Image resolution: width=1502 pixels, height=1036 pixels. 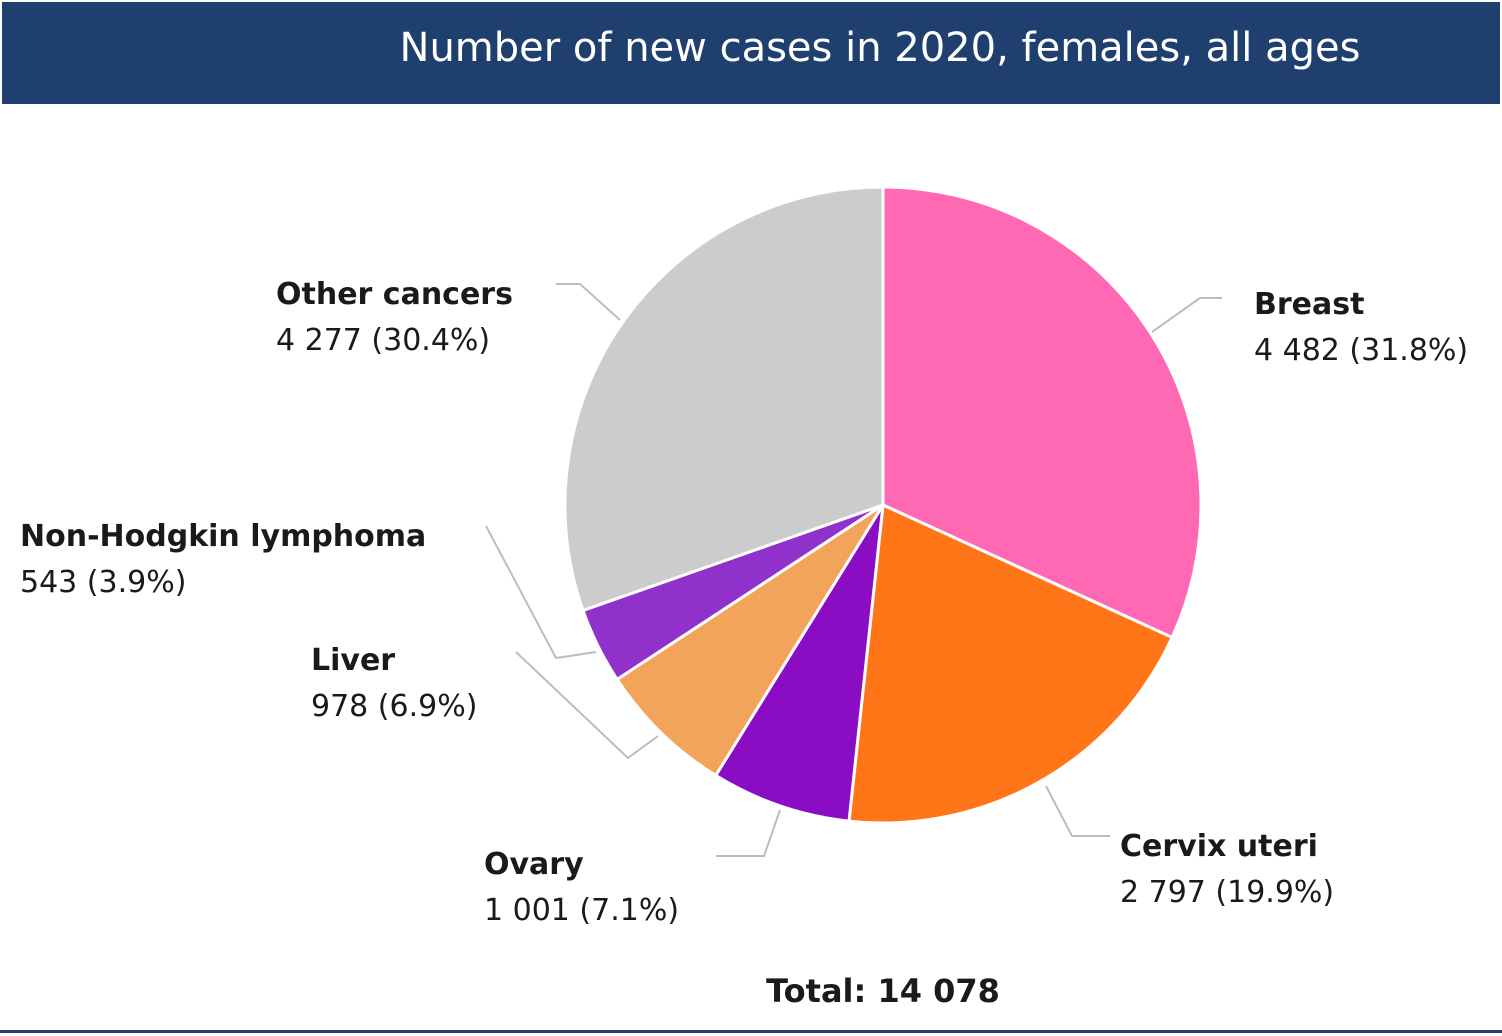 I want to click on pie-slice-breast, so click(x=1042, y=412).